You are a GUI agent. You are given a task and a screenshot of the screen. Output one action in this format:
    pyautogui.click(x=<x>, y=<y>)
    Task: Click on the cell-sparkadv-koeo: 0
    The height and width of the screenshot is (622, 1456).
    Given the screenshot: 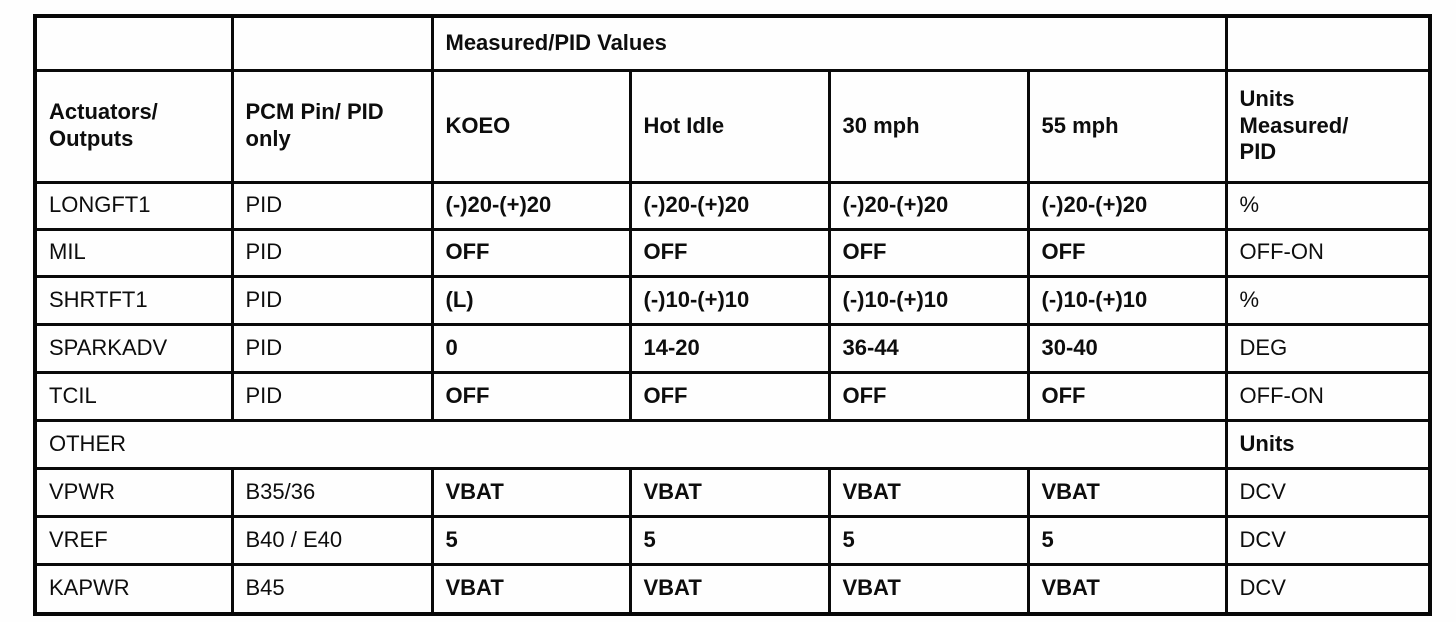 What is the action you would take?
    pyautogui.click(x=531, y=348)
    